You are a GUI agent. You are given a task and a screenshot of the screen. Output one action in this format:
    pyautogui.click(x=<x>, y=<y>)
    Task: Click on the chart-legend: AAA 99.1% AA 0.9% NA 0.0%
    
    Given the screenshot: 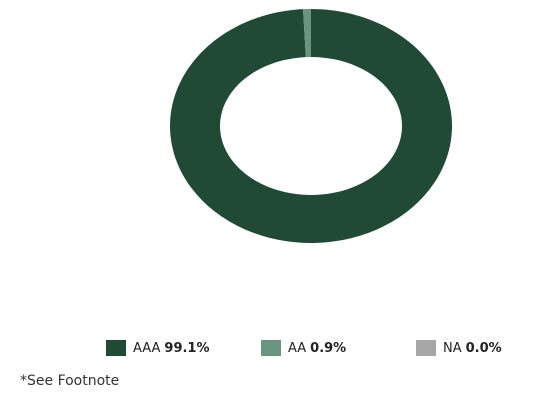 What is the action you would take?
    pyautogui.click(x=266, y=350)
    